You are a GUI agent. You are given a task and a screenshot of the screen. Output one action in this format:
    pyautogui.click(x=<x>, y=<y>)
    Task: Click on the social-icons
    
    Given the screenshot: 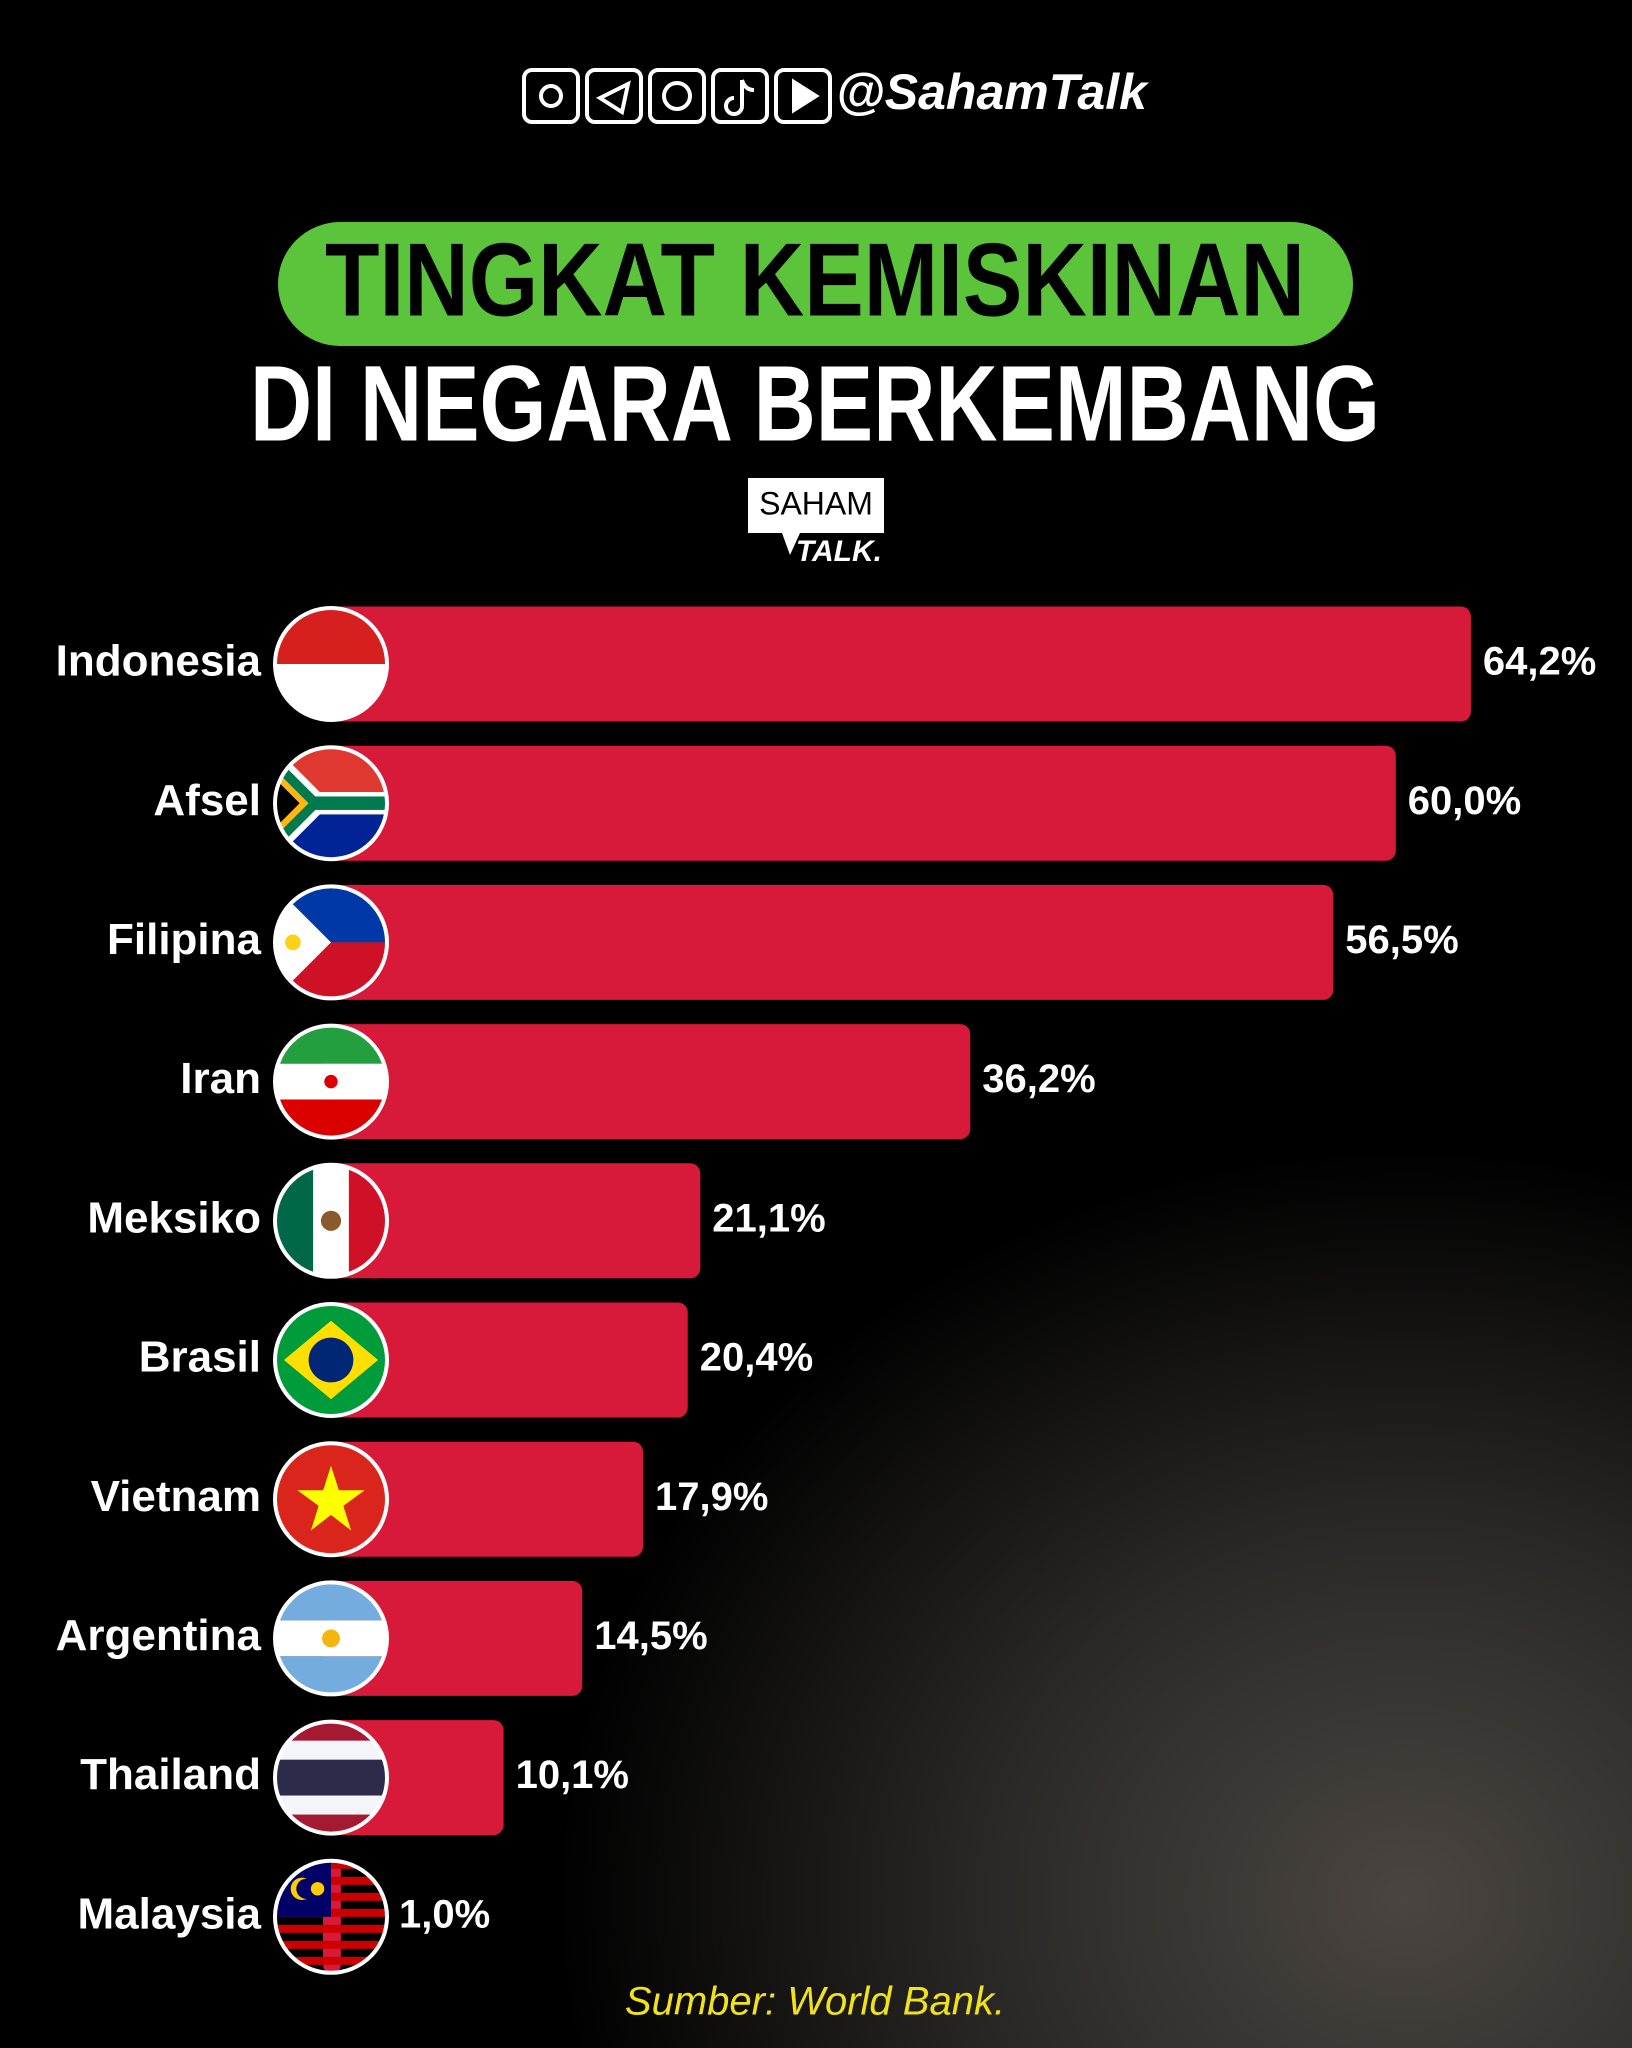 What is the action you would take?
    pyautogui.click(x=677, y=96)
    